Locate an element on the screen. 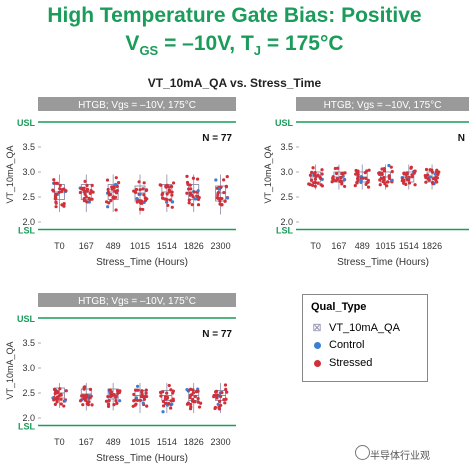  legend-item-stressed: Stressed is located at coordinates (341, 364).